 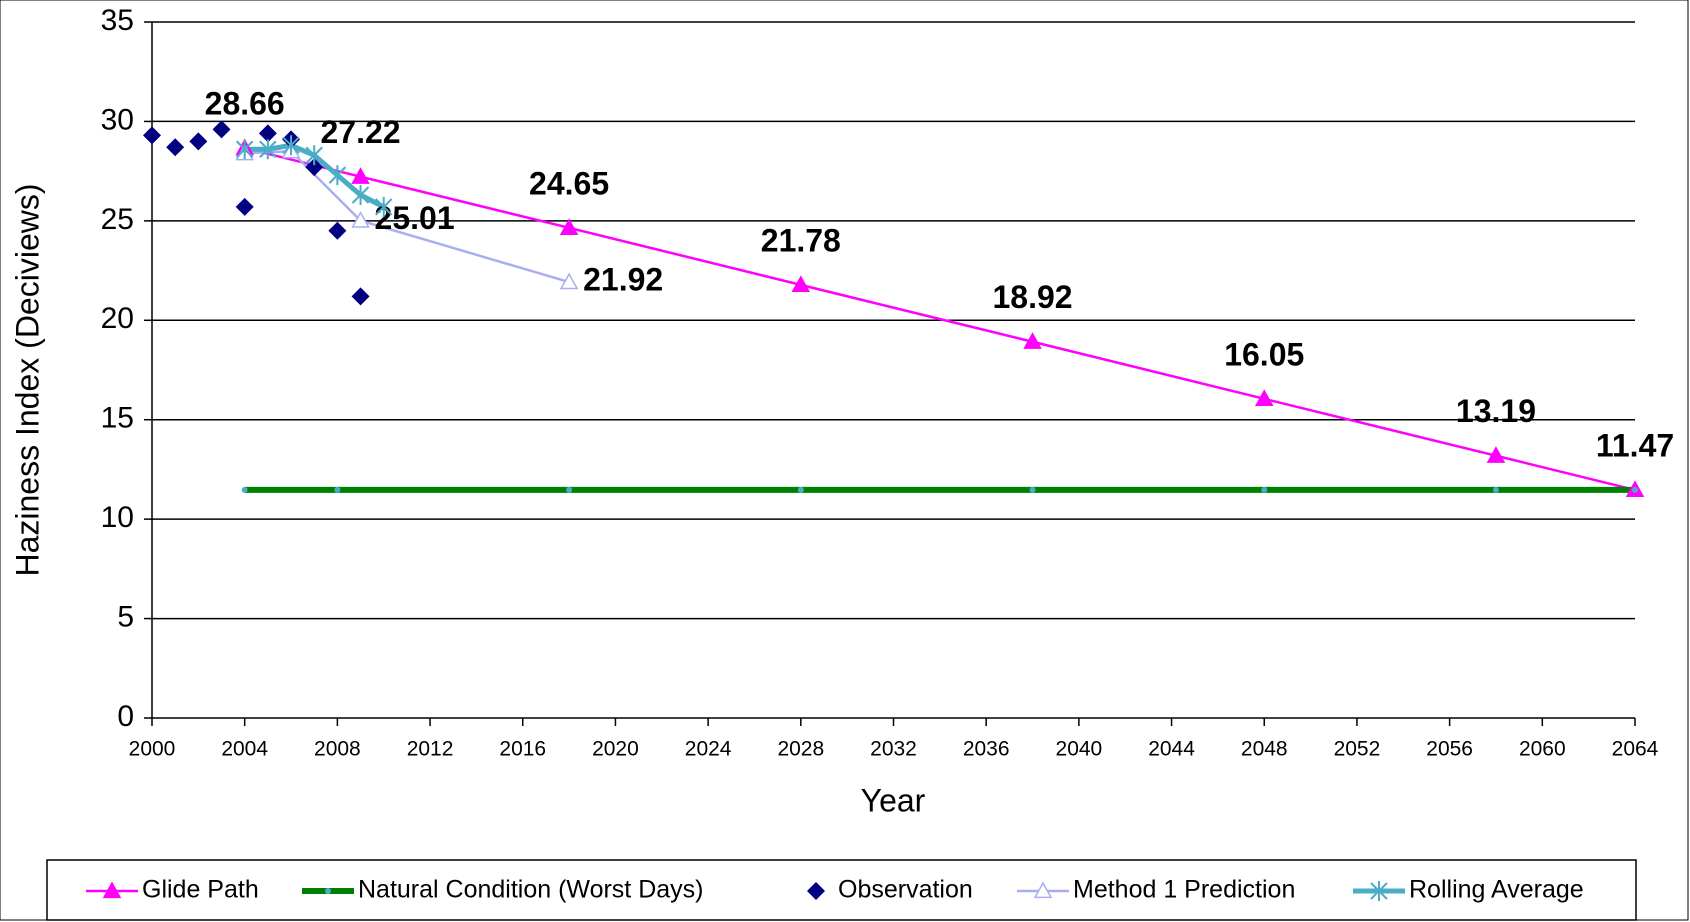 What do you see at coordinates (893, 800) in the screenshot?
I see `x-axis-title: Year` at bounding box center [893, 800].